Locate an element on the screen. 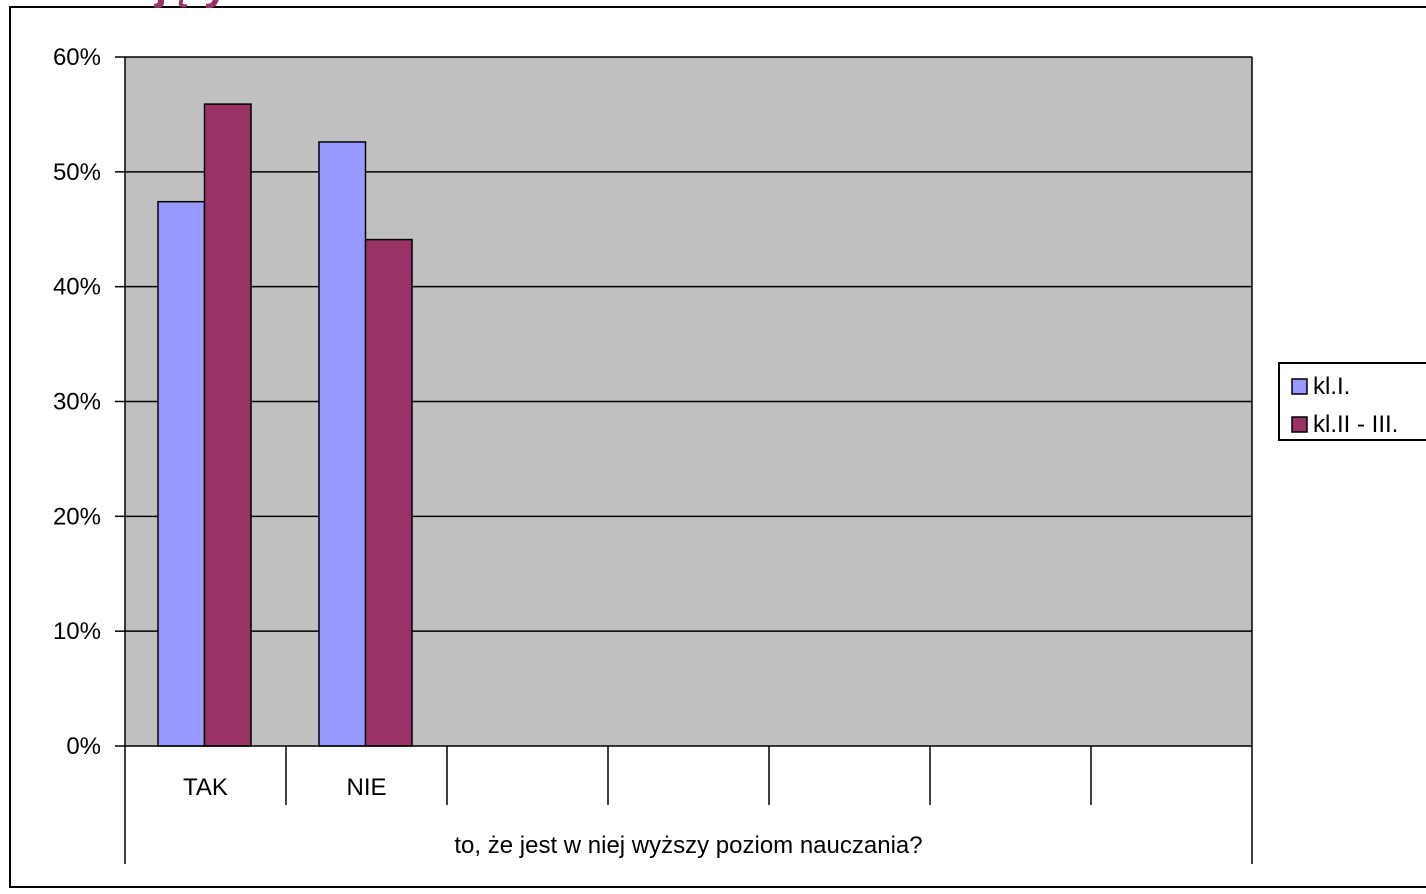 This screenshot has width=1426, height=894. y-tick-label: 0% is located at coordinates (83, 746).